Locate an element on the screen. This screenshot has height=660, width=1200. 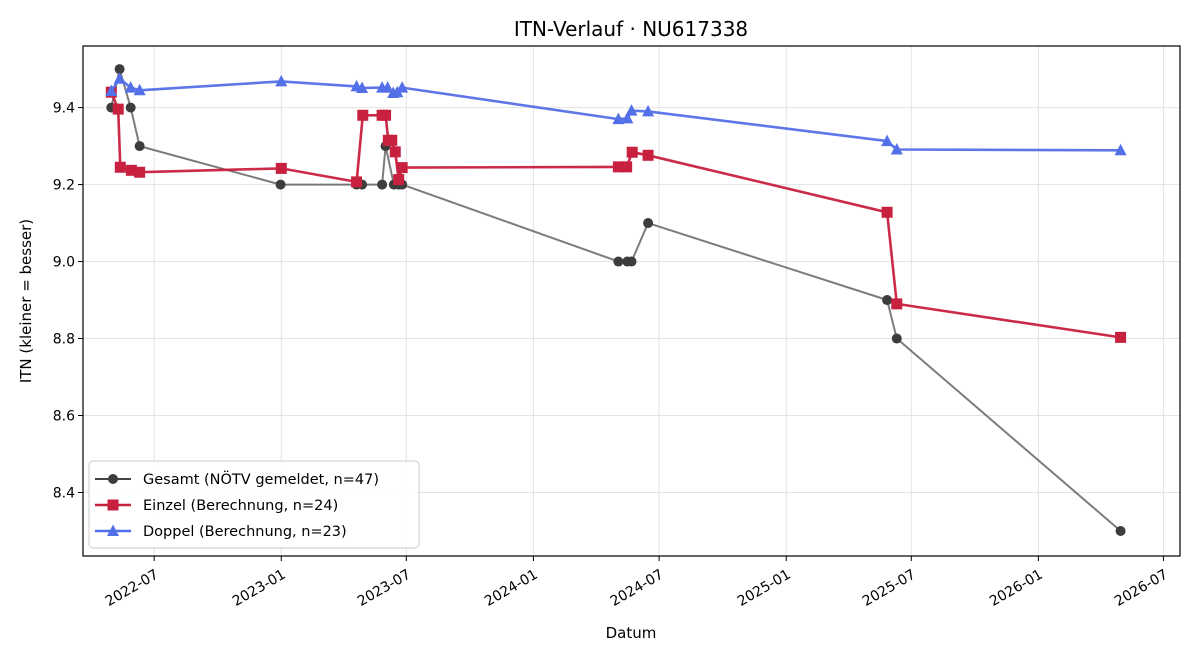
legend-item: Doppel (Berechnung, n=23) is located at coordinates (221, 532).